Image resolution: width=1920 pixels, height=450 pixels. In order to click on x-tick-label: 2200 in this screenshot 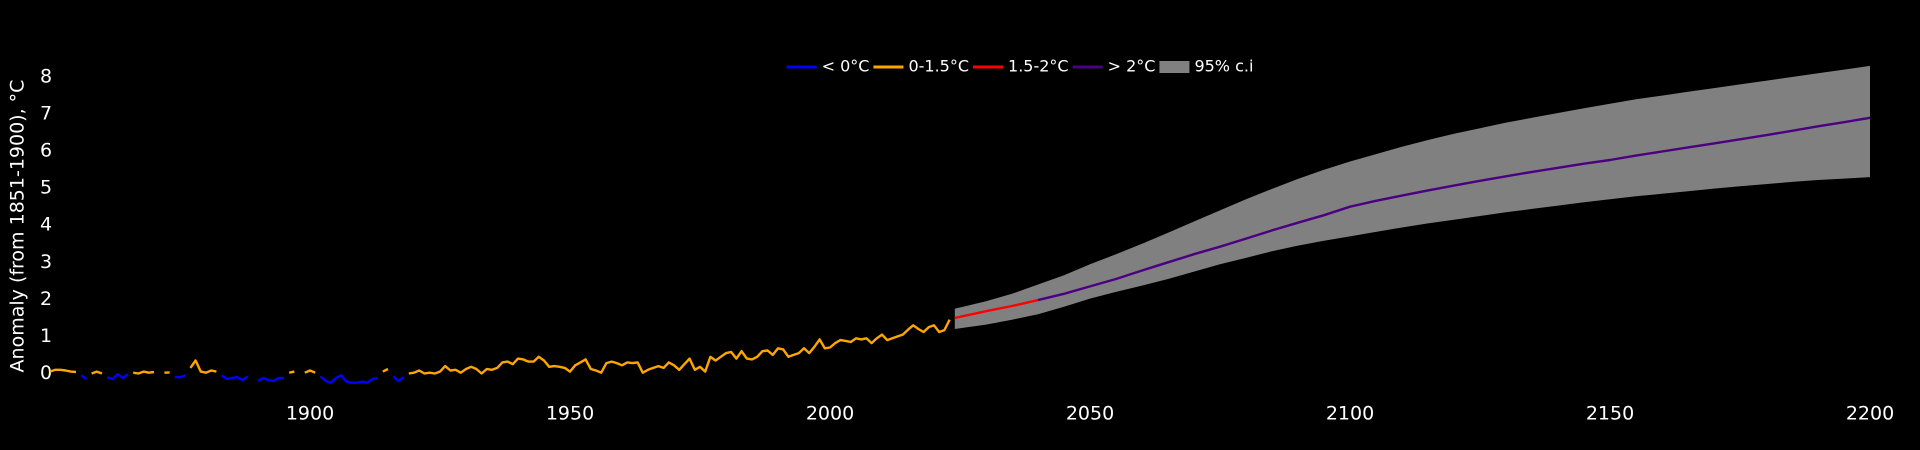, I will do `click(1870, 414)`.